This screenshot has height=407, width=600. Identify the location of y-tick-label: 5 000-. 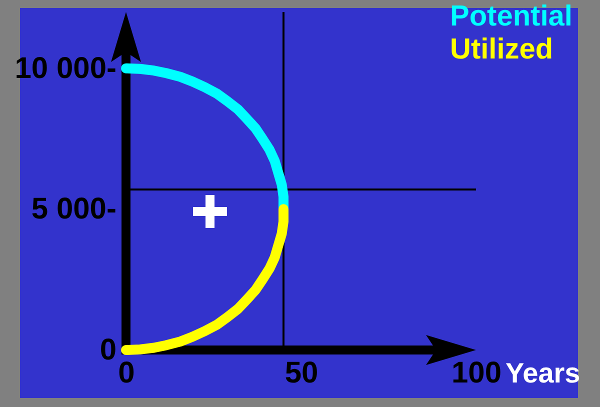
(73, 209).